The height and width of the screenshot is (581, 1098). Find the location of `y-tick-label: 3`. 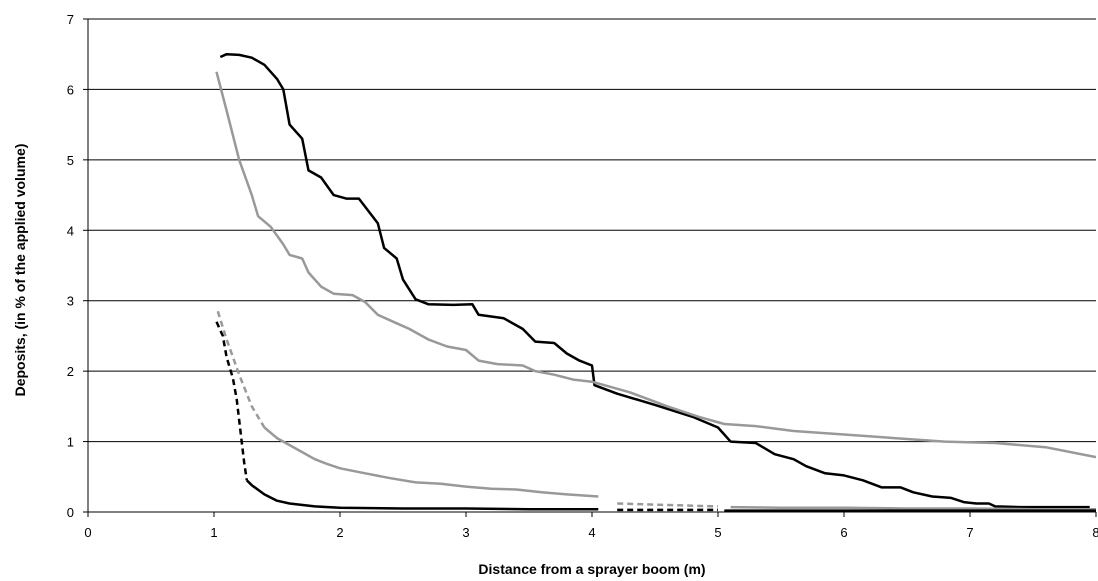

y-tick-label: 3 is located at coordinates (70, 301).